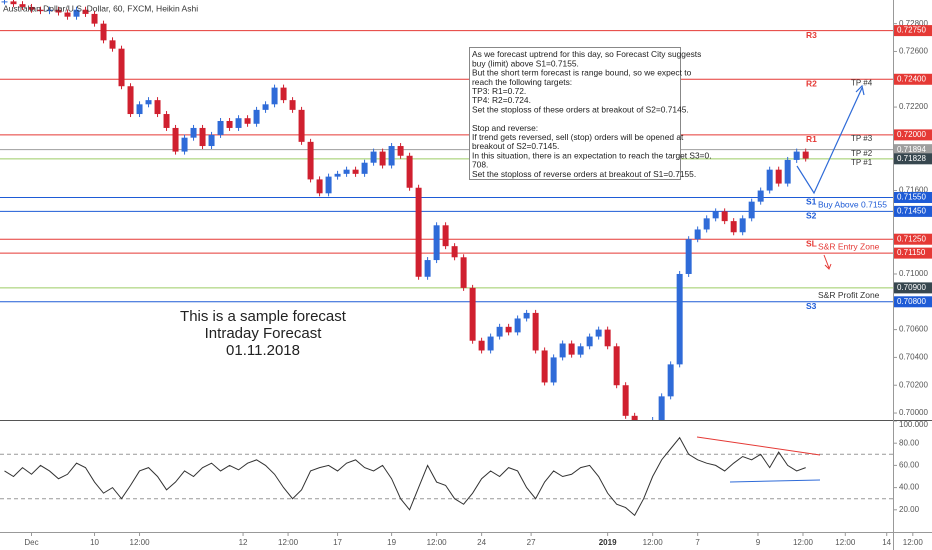 The width and height of the screenshot is (932, 550). I want to click on rsi-y-tick-label: 40.00, so click(909, 487).